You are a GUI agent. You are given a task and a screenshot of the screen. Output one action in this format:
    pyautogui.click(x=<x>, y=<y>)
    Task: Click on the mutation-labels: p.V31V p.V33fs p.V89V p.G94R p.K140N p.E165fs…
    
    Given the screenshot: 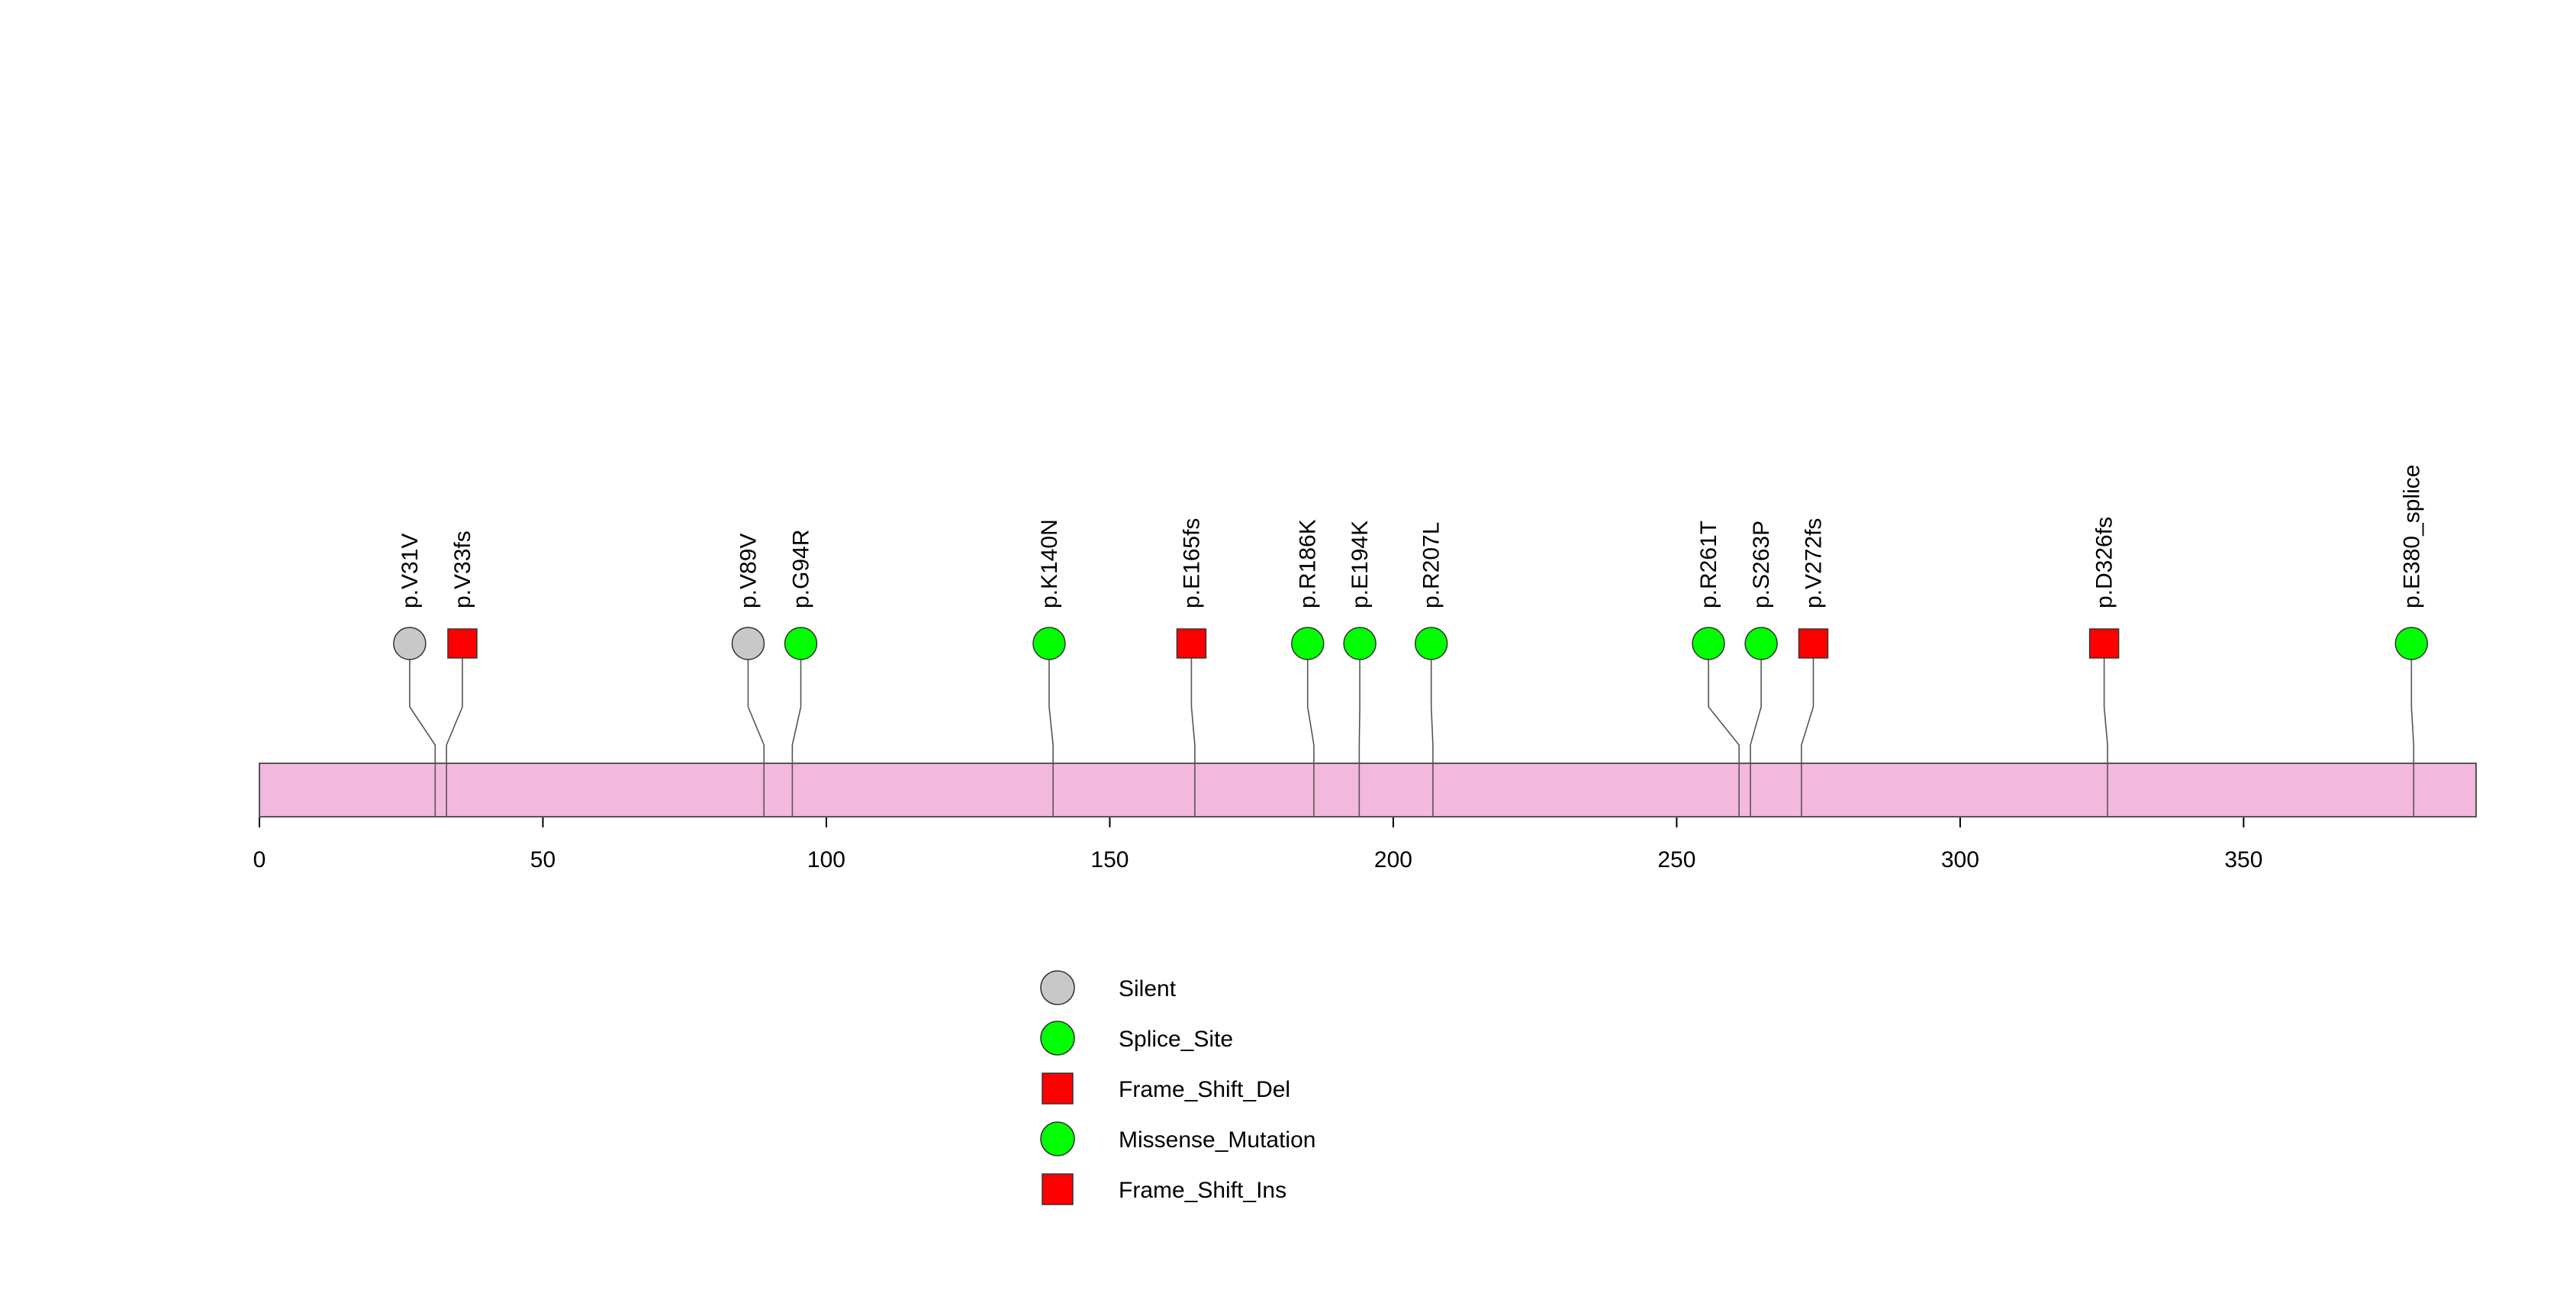 What is the action you would take?
    pyautogui.click(x=1411, y=536)
    